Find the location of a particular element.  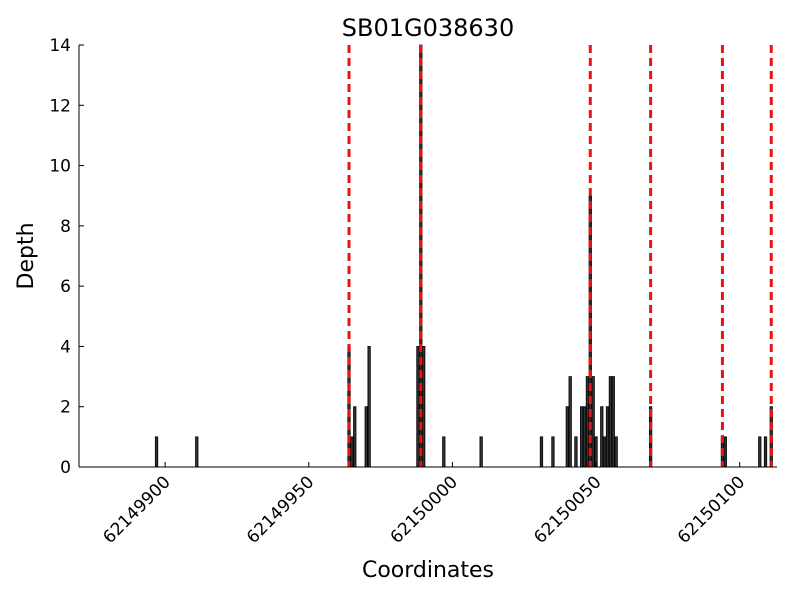

y-tick-label: 12 is located at coordinates (60, 106).